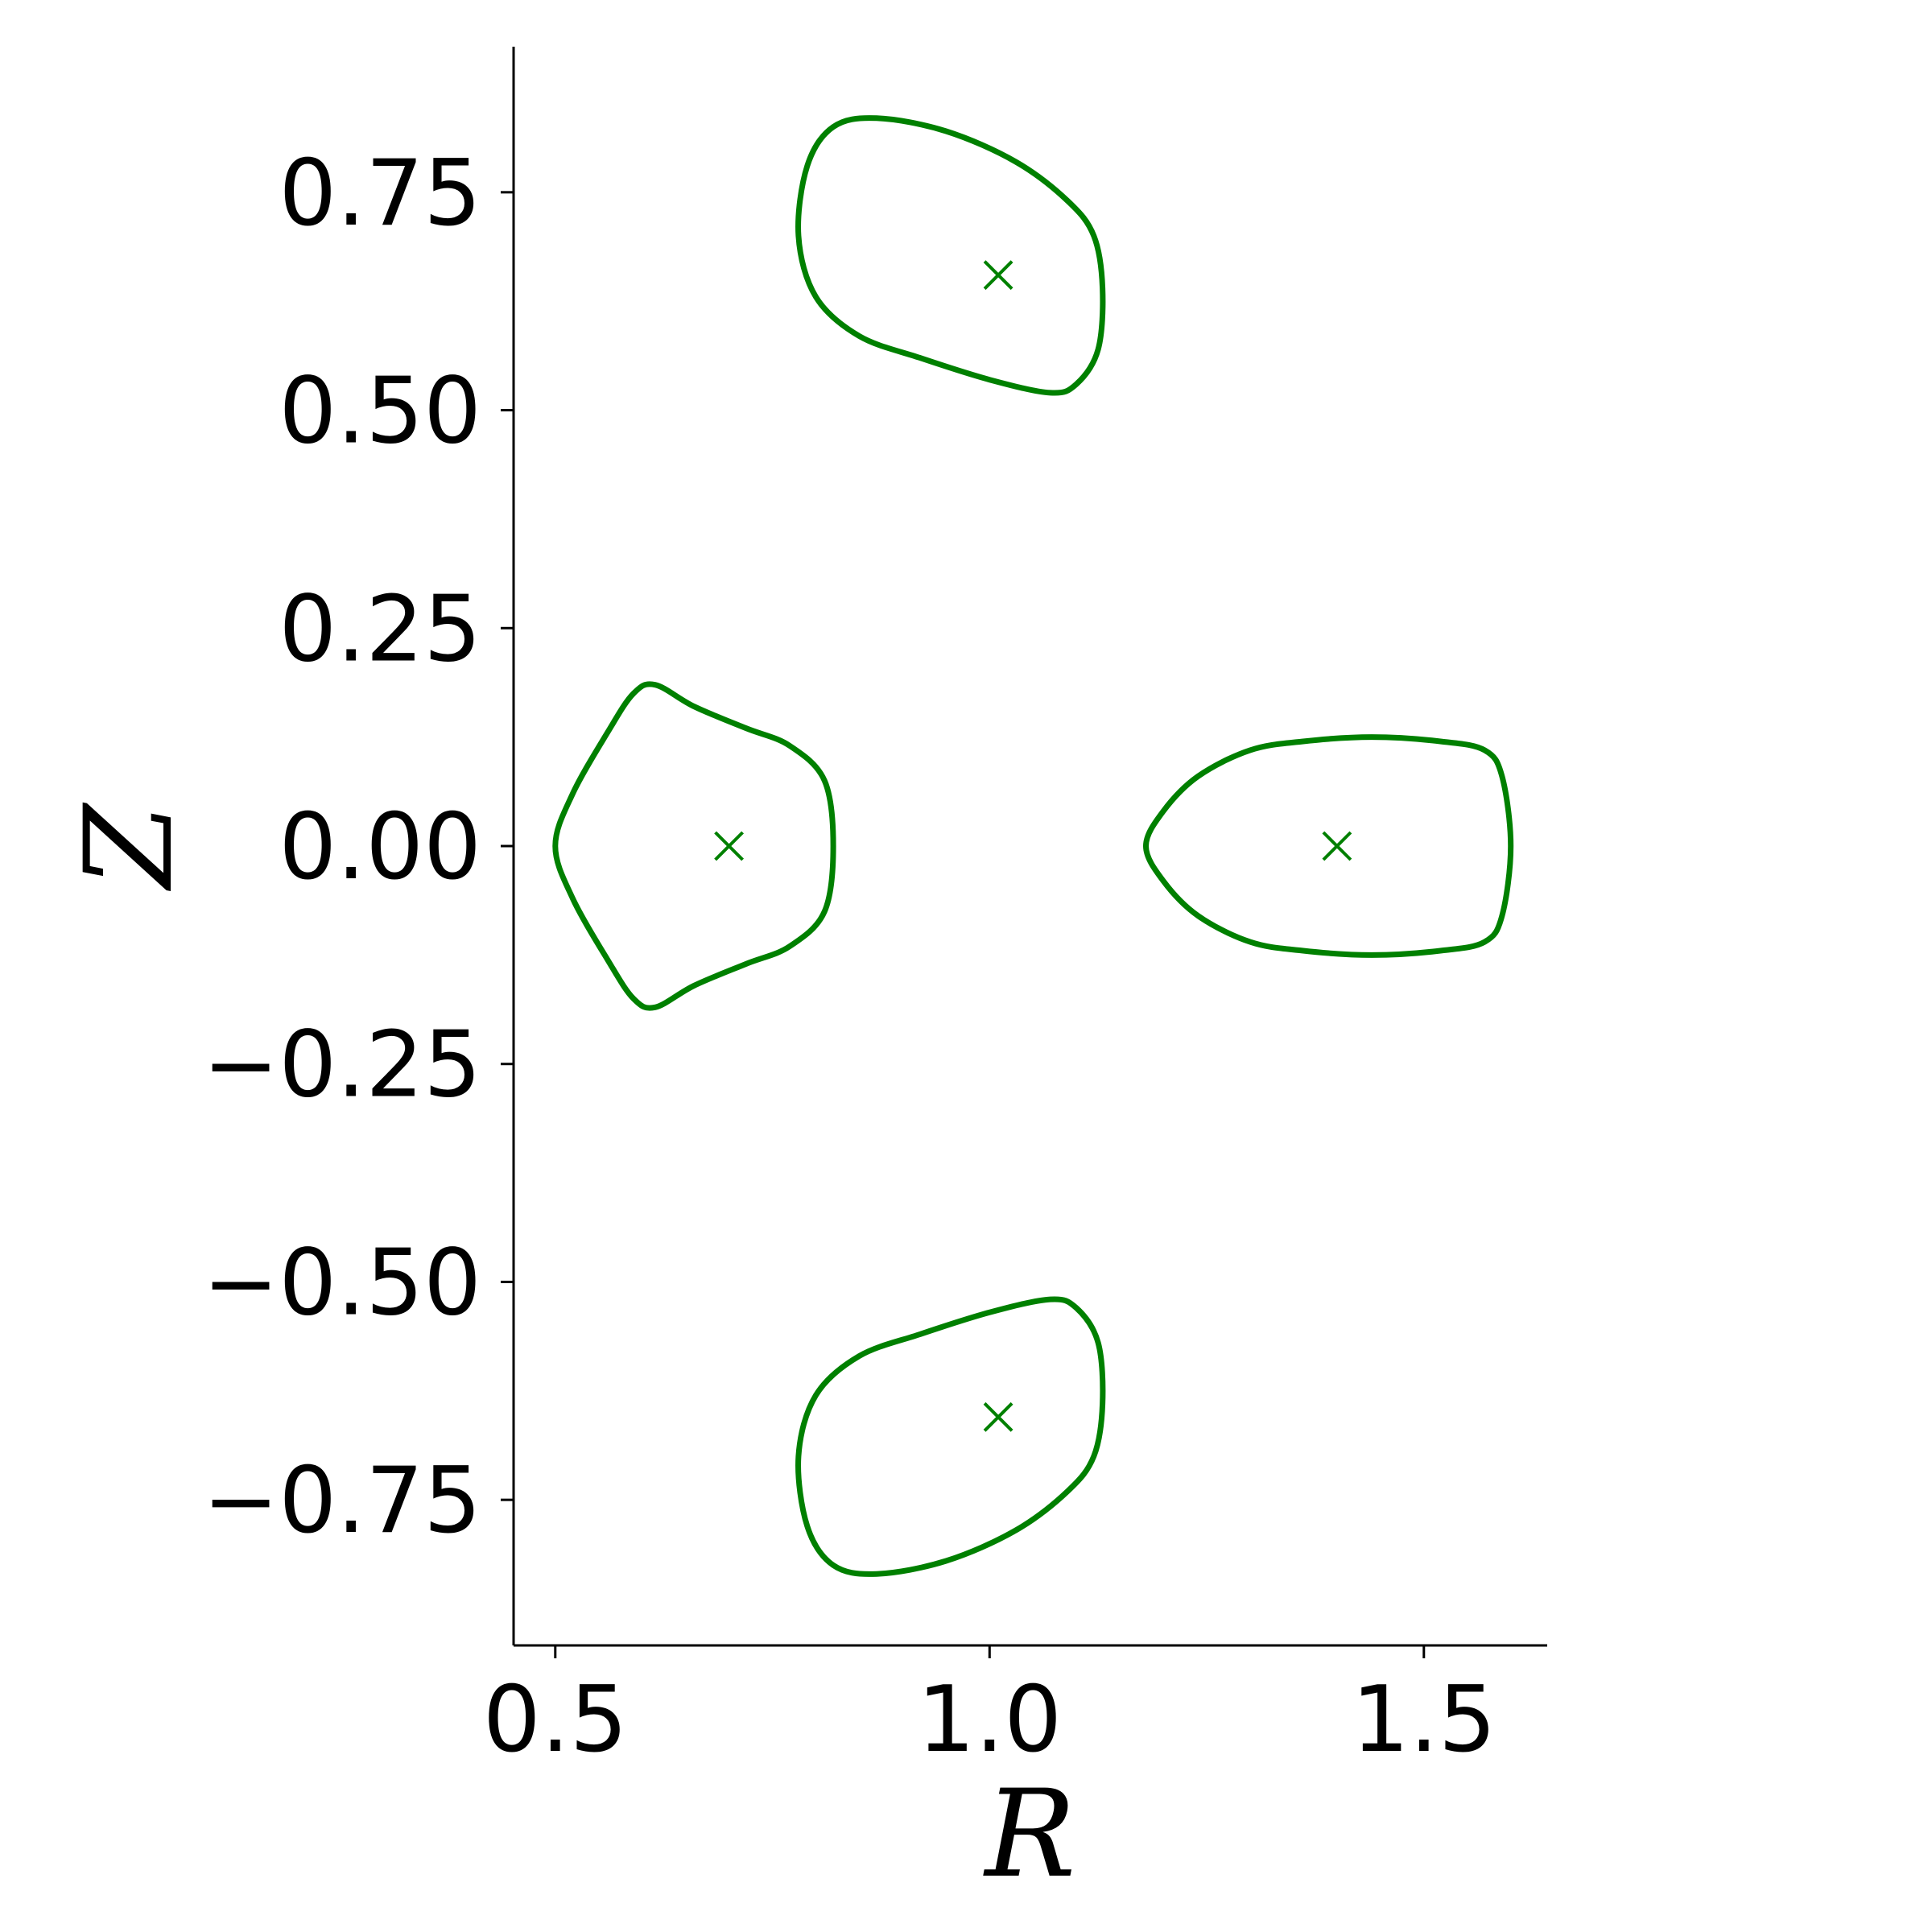  Describe the element at coordinates (380, 411) in the screenshot. I see `y-tick-label: 0.50` at that location.